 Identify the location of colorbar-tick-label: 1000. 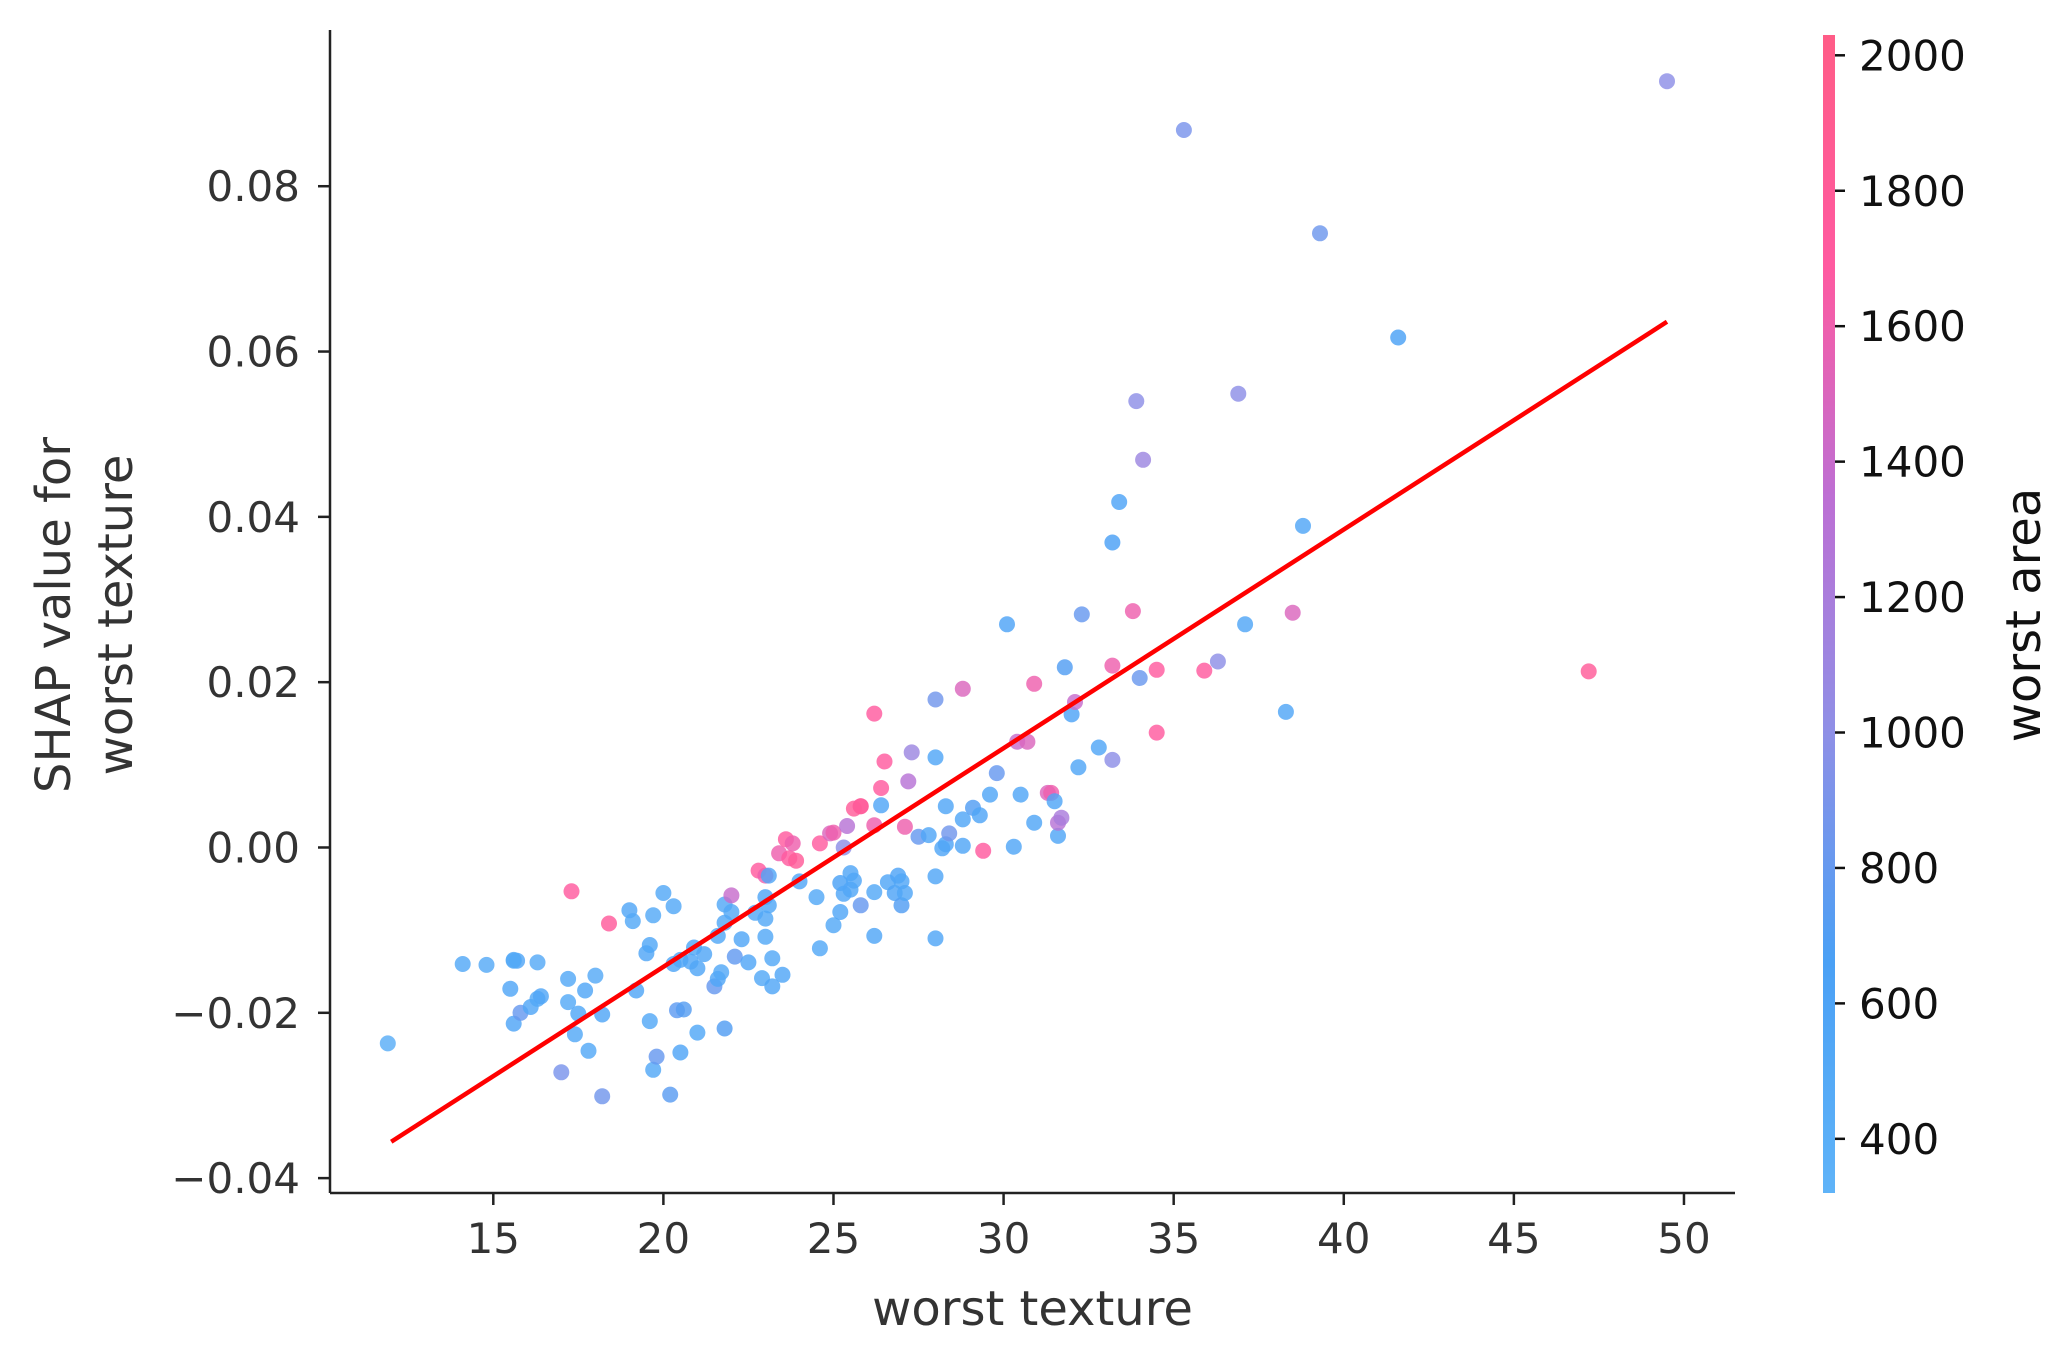
(1912, 733).